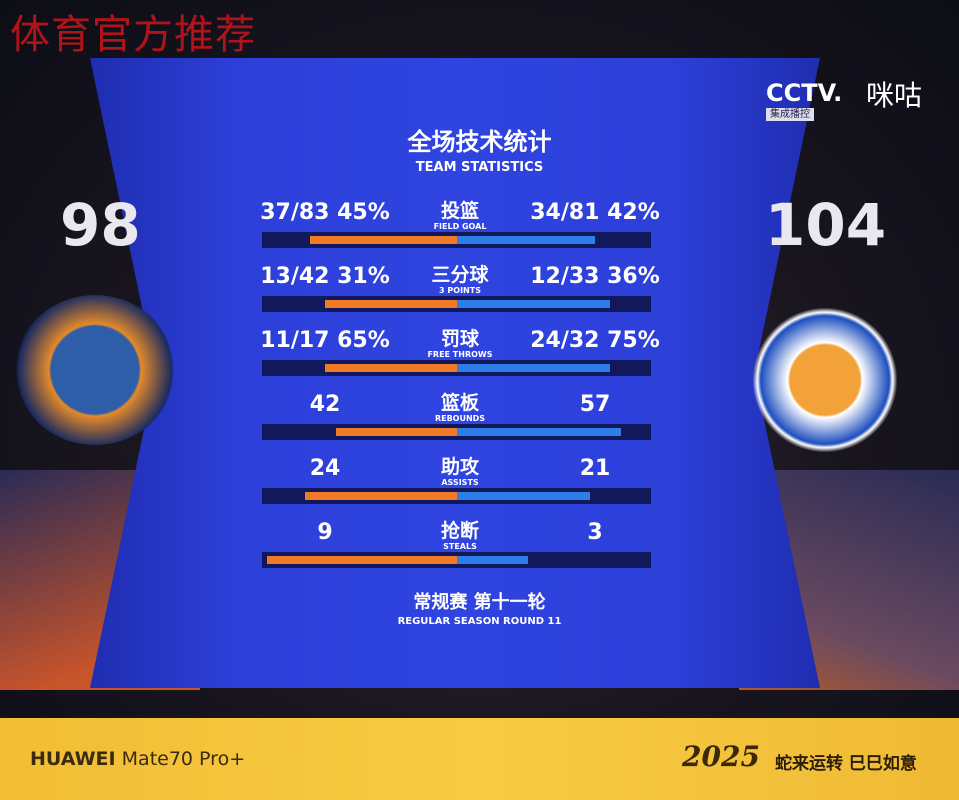 This screenshot has height=800, width=959. What do you see at coordinates (459, 403) in the screenshot?
I see `stat-label-cn: 篮板` at bounding box center [459, 403].